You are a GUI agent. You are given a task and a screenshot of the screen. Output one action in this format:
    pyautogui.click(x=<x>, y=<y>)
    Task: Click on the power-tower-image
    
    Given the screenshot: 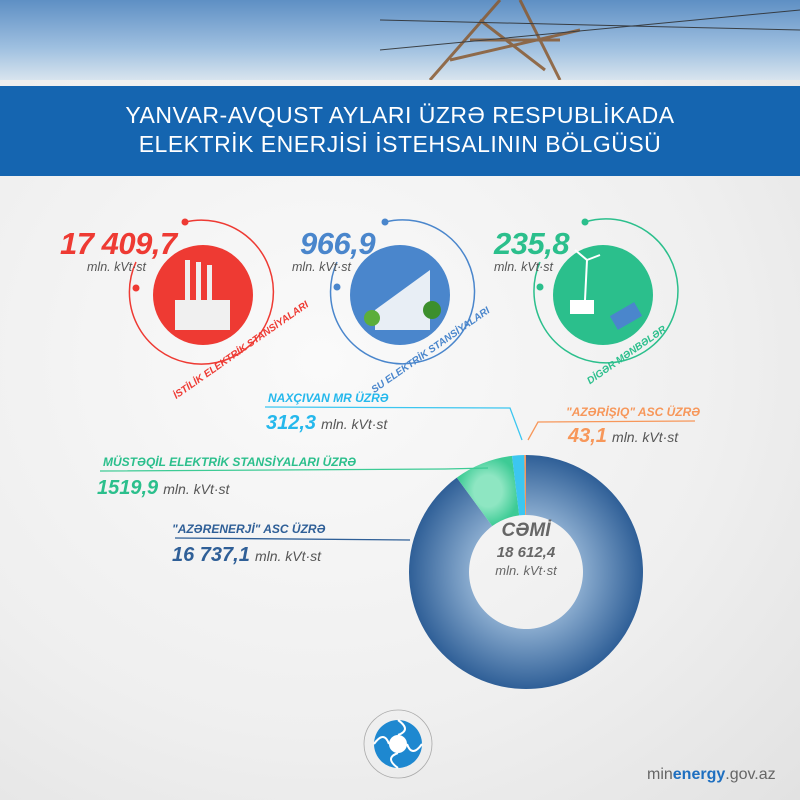 What is the action you would take?
    pyautogui.click(x=589, y=40)
    